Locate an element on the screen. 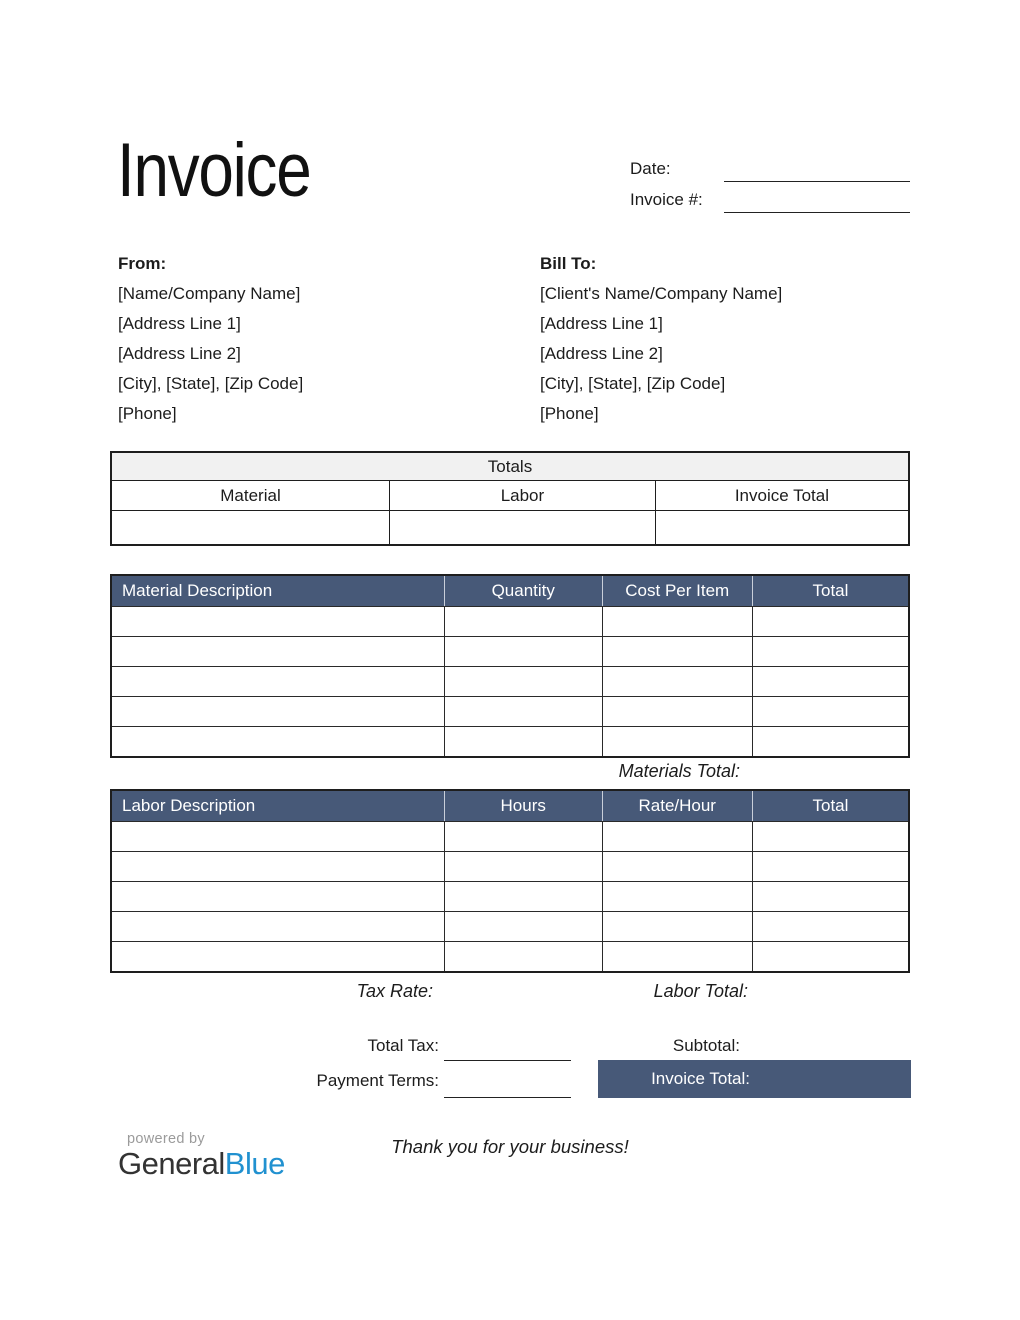 Image resolution: width=1020 pixels, height=1320 pixels. from-name-line: [Name/Company Name] is located at coordinates (209, 293).